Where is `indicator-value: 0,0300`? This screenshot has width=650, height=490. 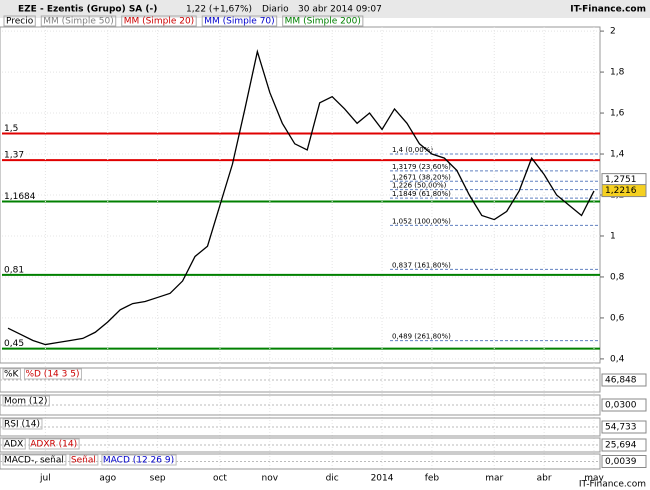 indicator-value: 0,0300 is located at coordinates (621, 406).